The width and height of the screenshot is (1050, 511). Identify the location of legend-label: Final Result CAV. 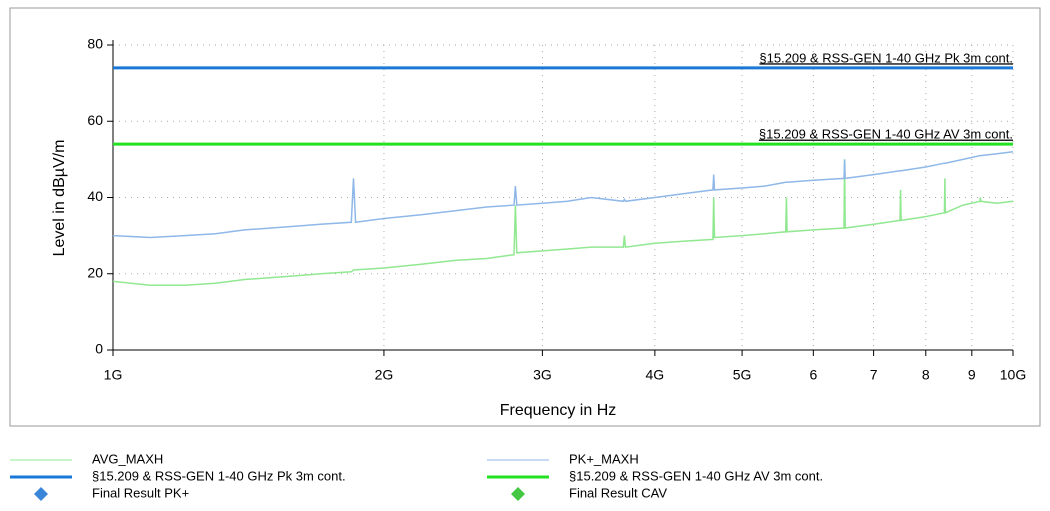
(618, 492).